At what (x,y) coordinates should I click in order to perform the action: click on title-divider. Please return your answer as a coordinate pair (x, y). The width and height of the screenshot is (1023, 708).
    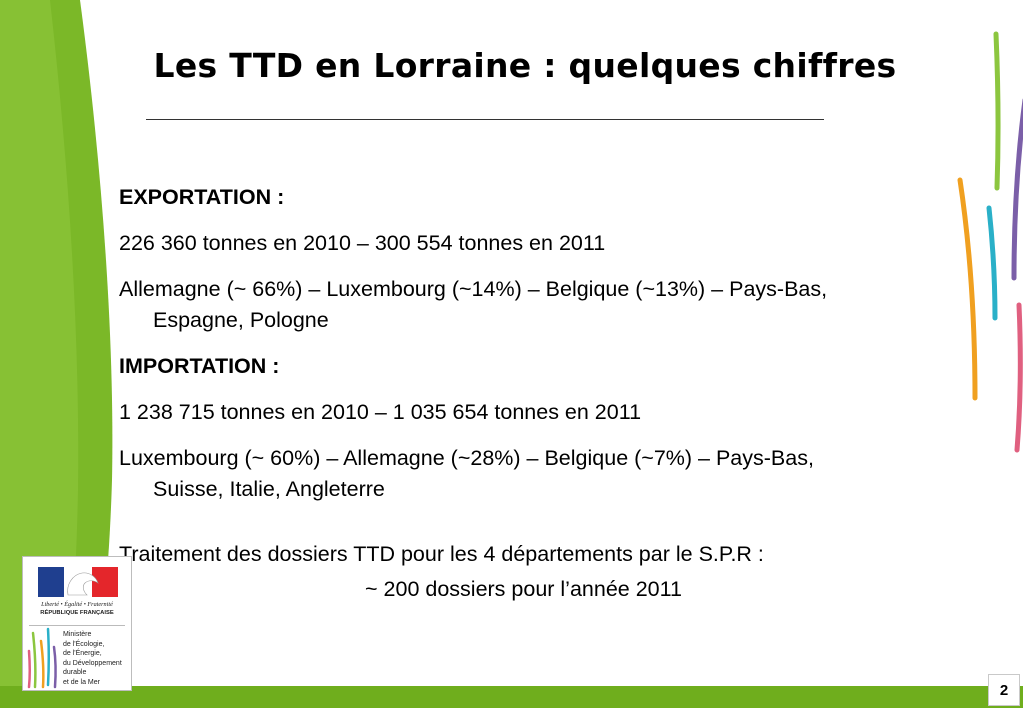
    Looking at the image, I should click on (485, 119).